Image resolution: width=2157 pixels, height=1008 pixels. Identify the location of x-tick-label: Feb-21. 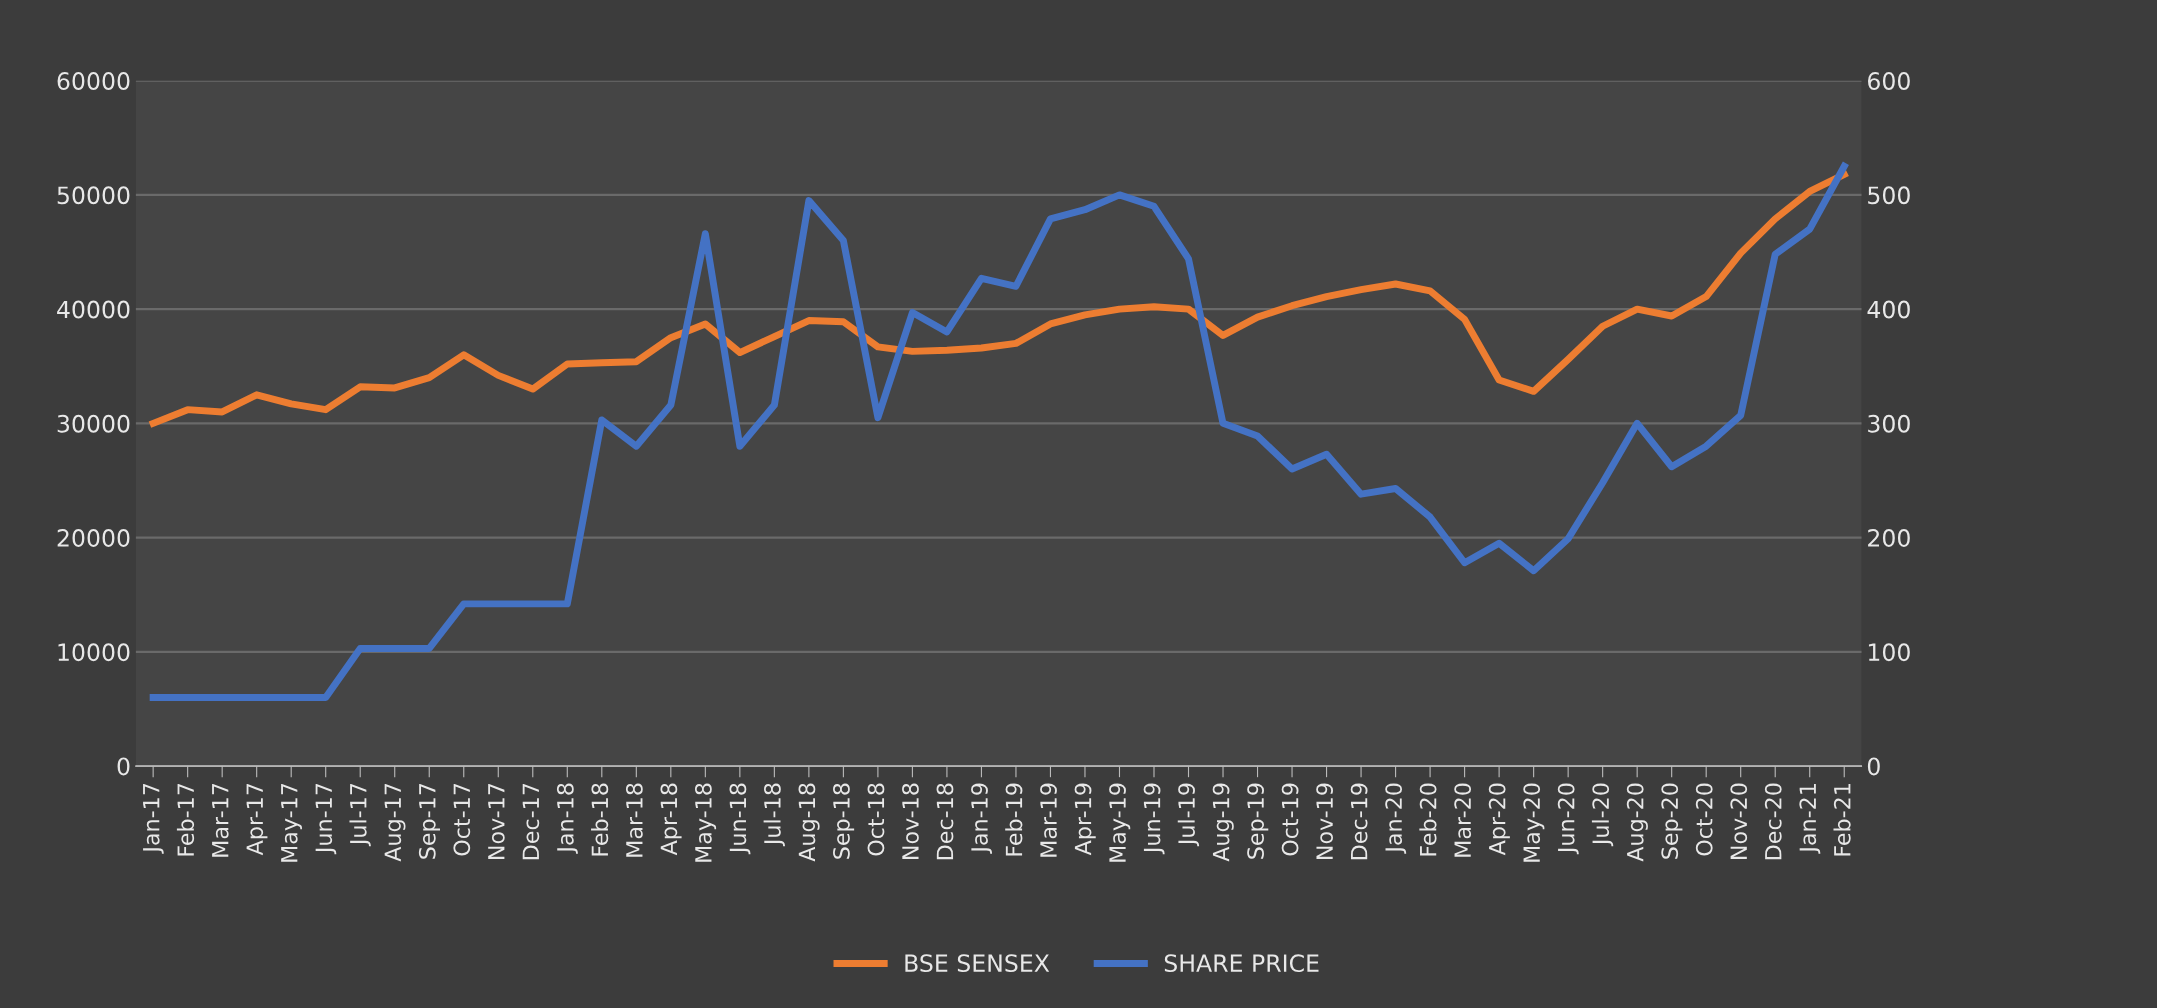
(1842, 820).